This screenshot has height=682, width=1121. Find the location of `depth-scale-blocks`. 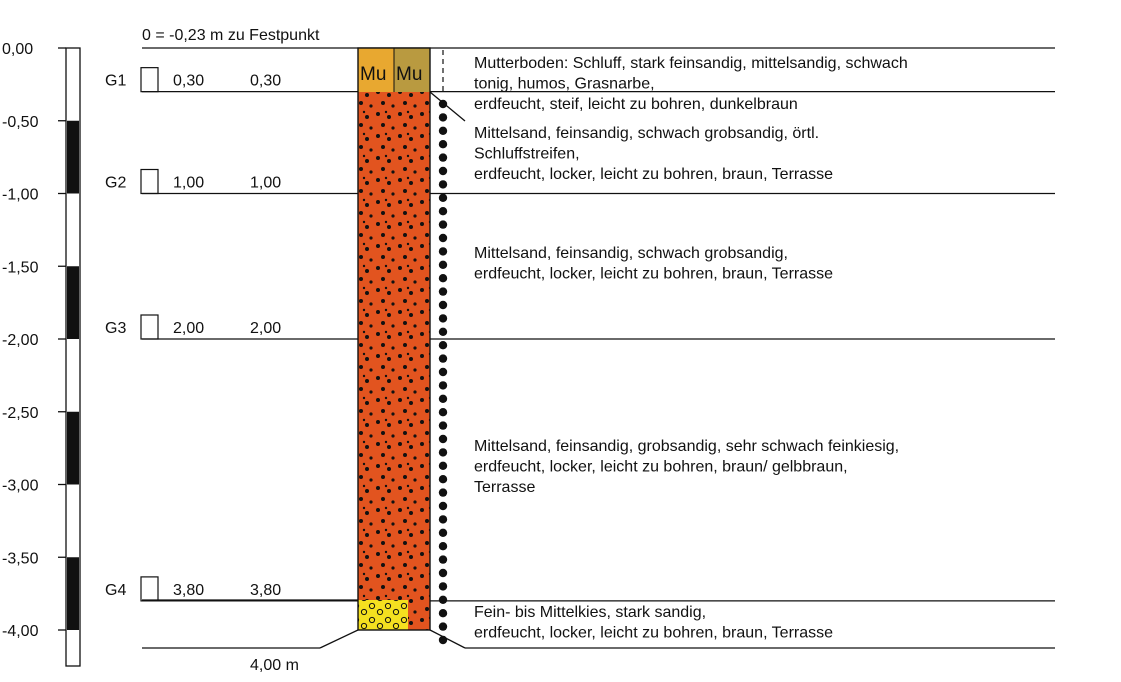

depth-scale-blocks is located at coordinates (73, 375).